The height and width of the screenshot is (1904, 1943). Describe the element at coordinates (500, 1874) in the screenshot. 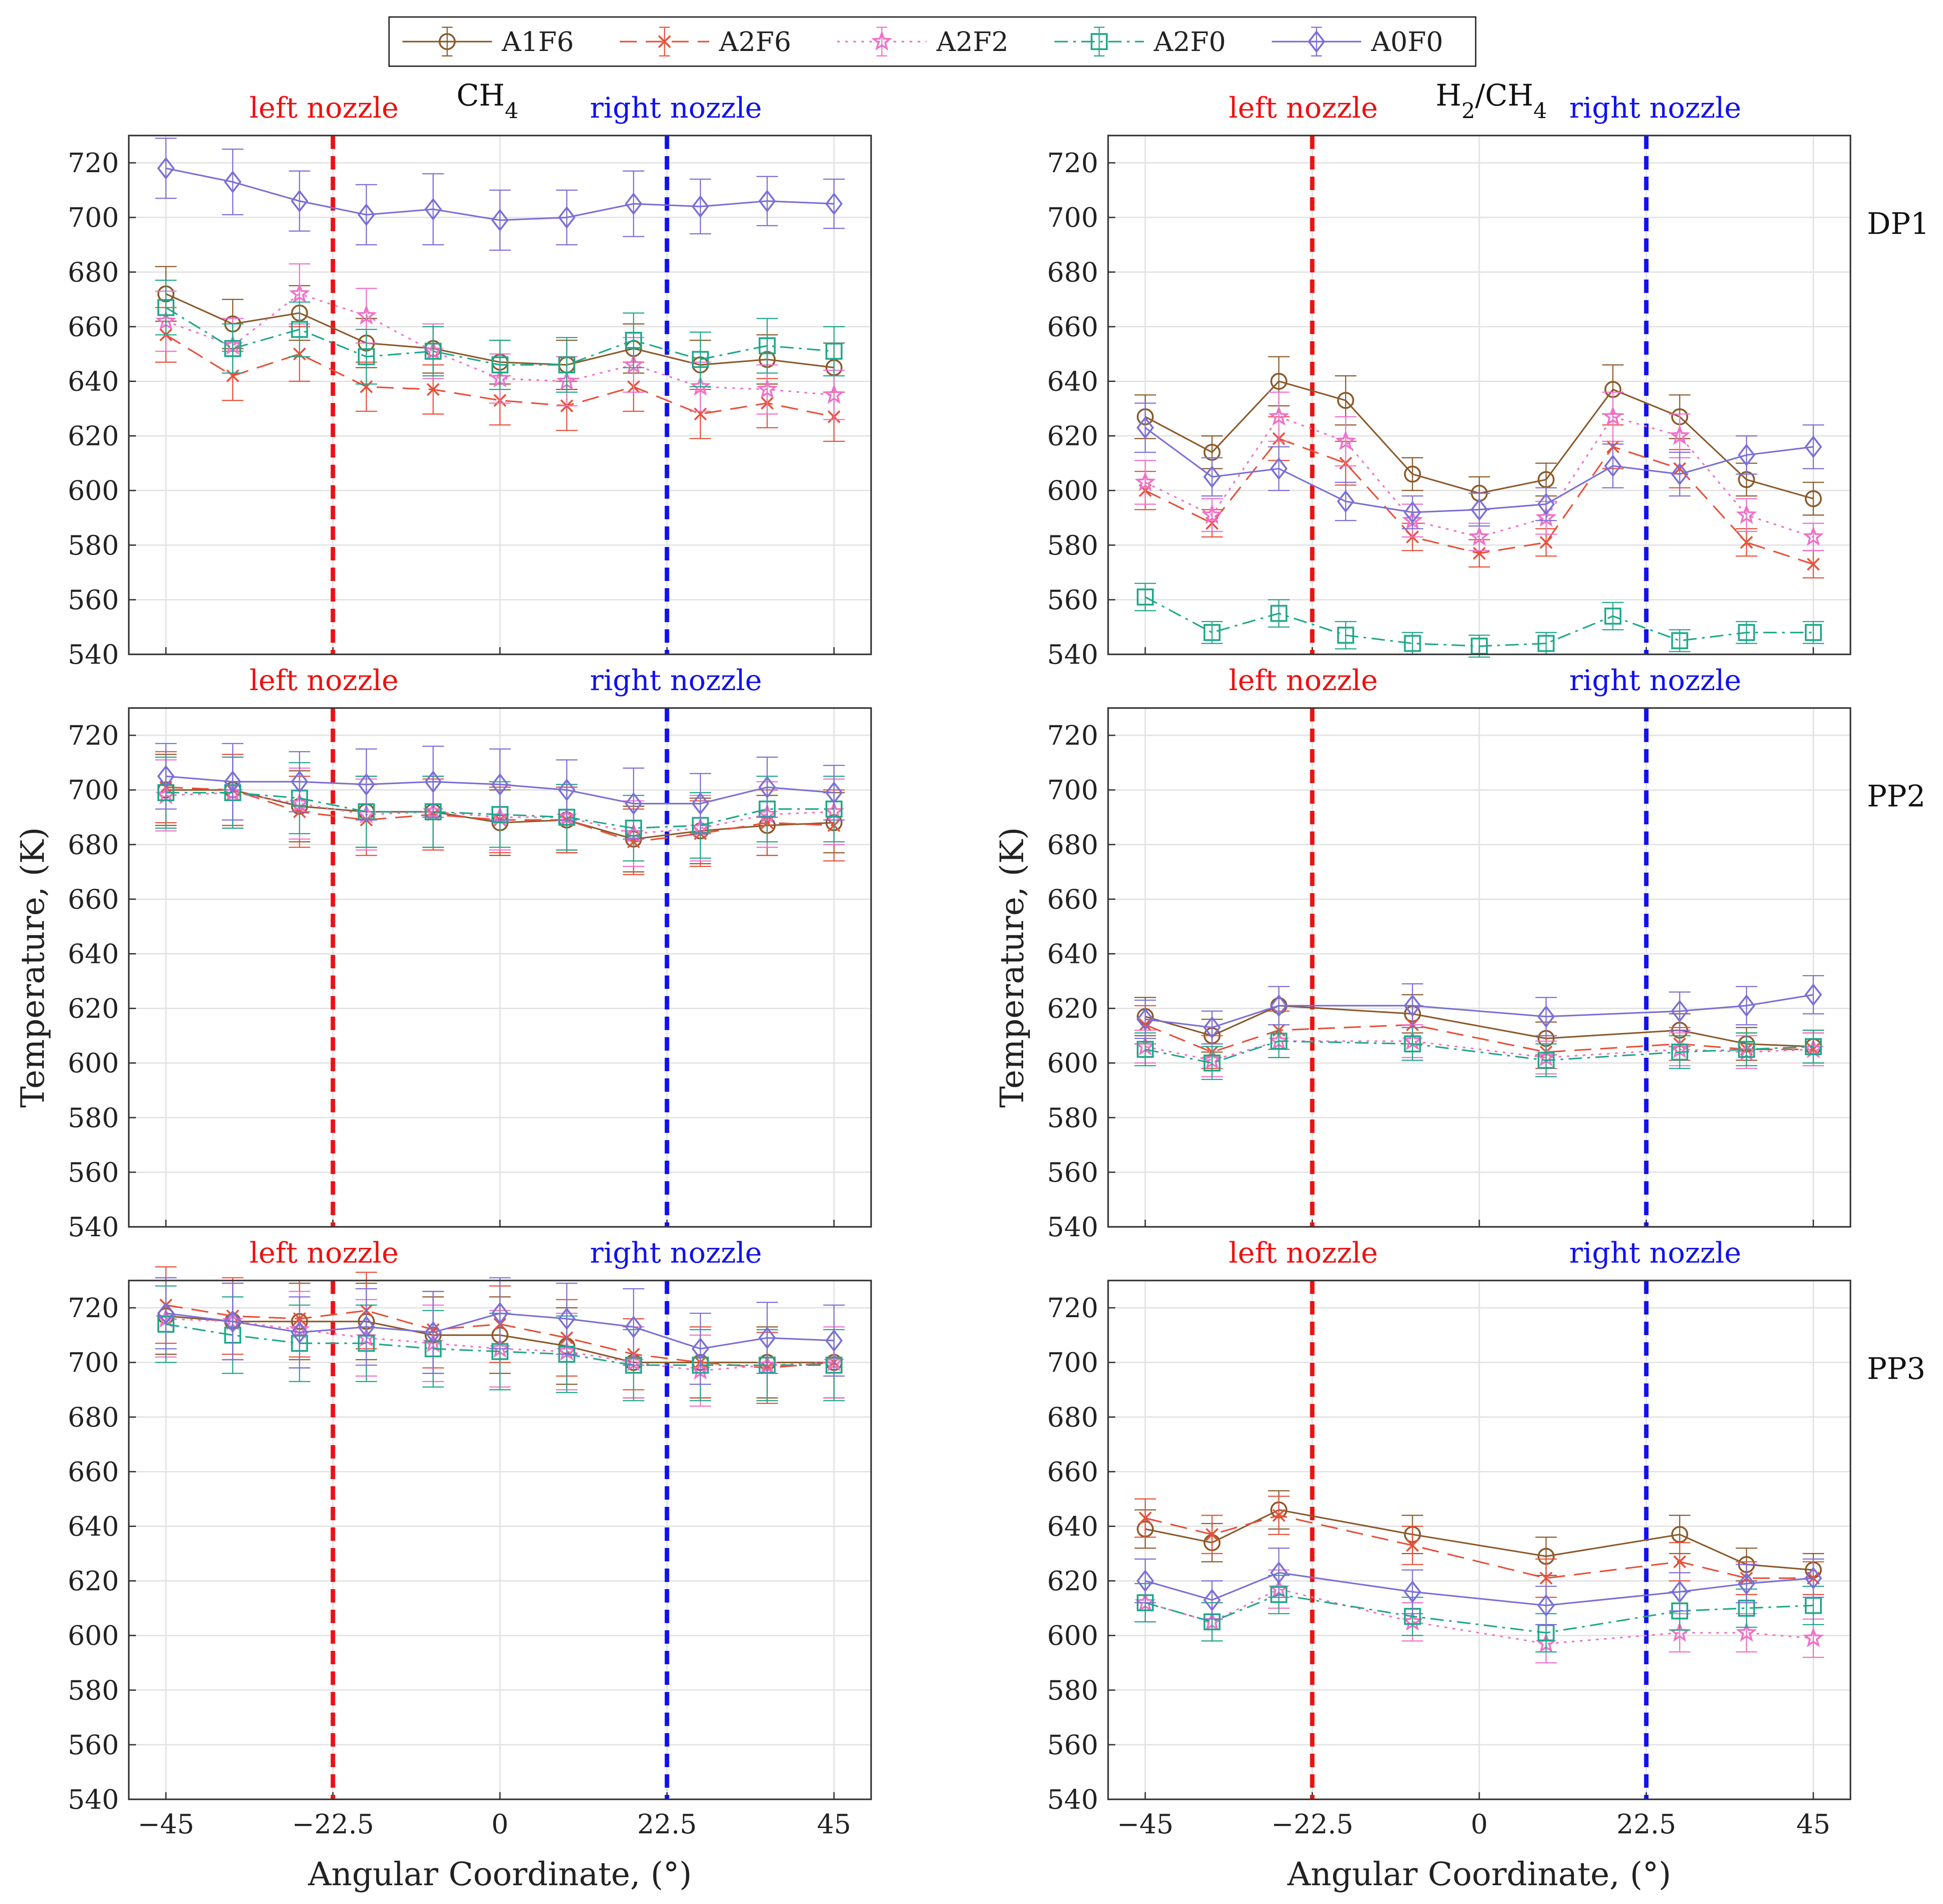

I see `x-axis-title: Angular Coordinate, (°)` at that location.